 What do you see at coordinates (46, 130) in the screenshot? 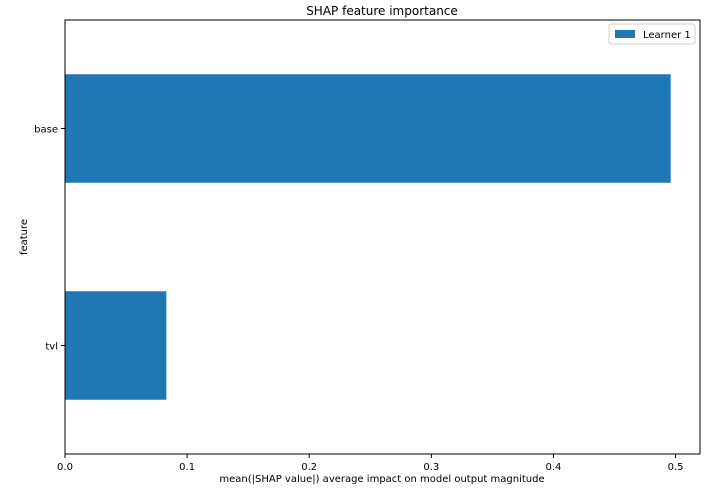
I see `y-tick-label: base` at bounding box center [46, 130].